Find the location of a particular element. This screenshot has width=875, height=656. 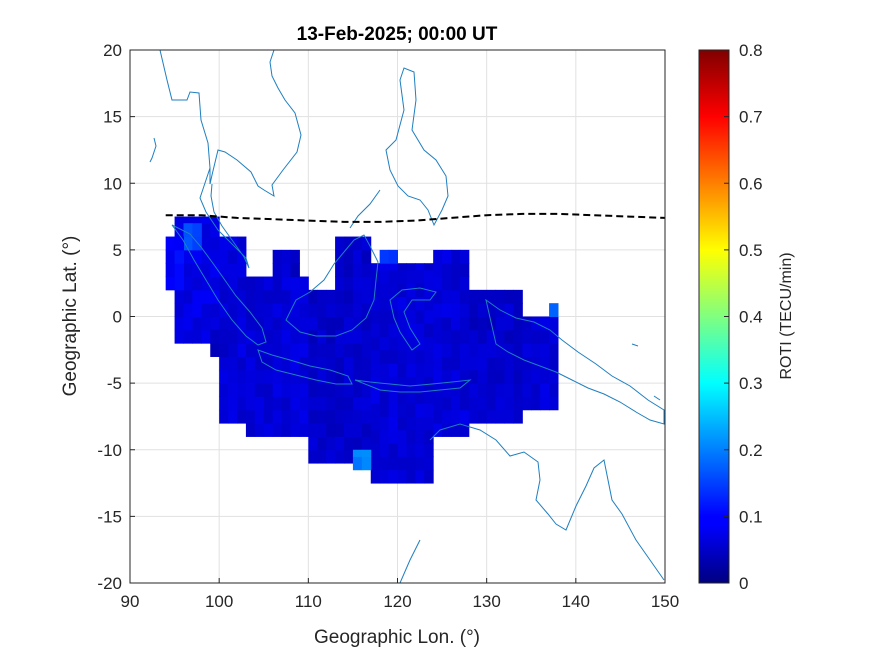

x-tick-label: 100 is located at coordinates (219, 601).